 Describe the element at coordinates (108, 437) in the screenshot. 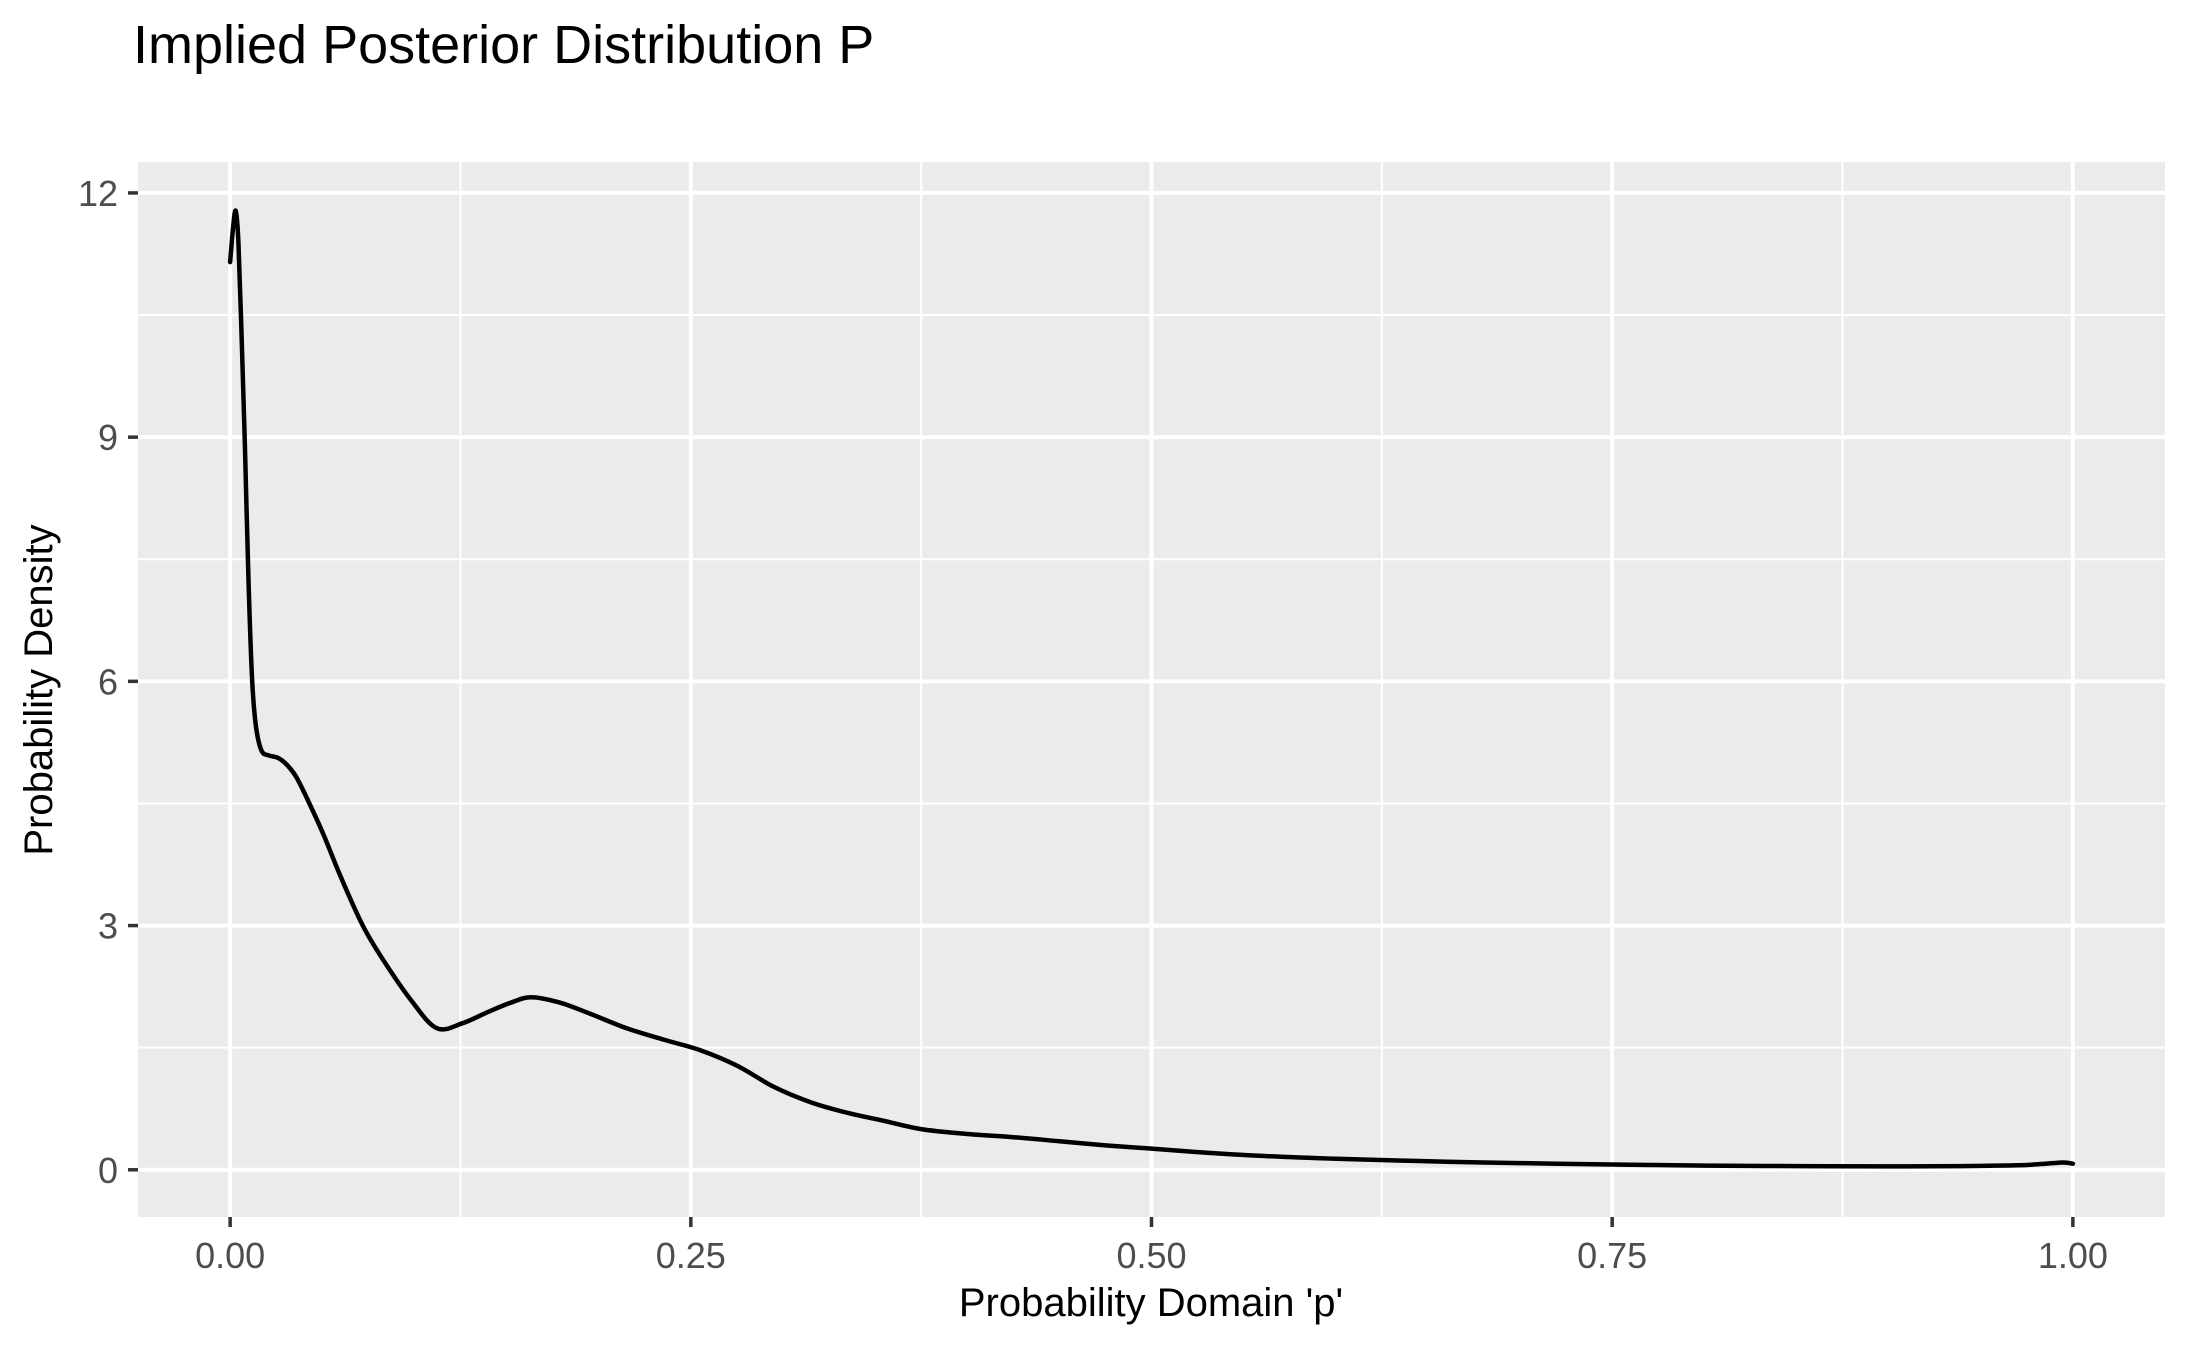

I see `y-tick-label: 9` at that location.